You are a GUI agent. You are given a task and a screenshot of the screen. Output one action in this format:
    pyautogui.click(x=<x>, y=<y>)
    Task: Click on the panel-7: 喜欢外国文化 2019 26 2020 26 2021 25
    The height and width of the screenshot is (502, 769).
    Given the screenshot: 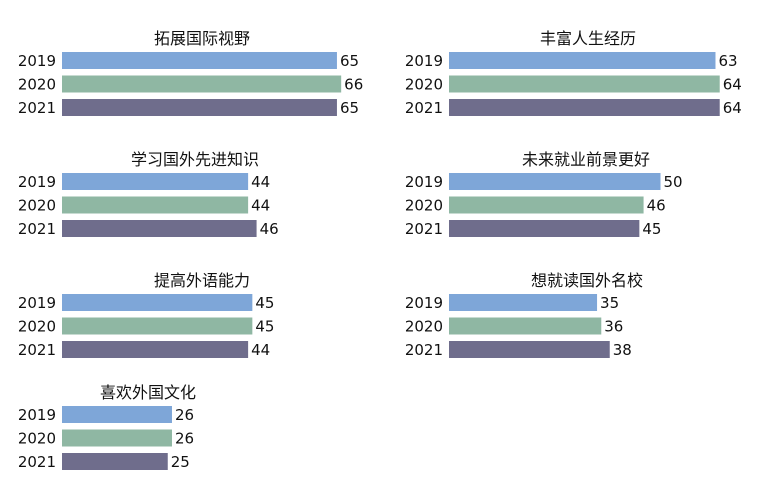 What is the action you would take?
    pyautogui.click(x=107, y=427)
    